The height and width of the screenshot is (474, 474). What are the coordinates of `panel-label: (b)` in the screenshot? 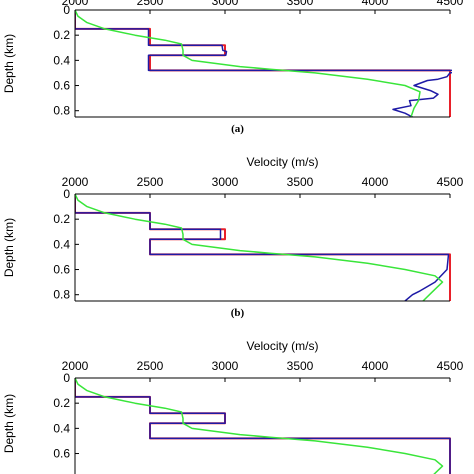 It's located at (238, 313).